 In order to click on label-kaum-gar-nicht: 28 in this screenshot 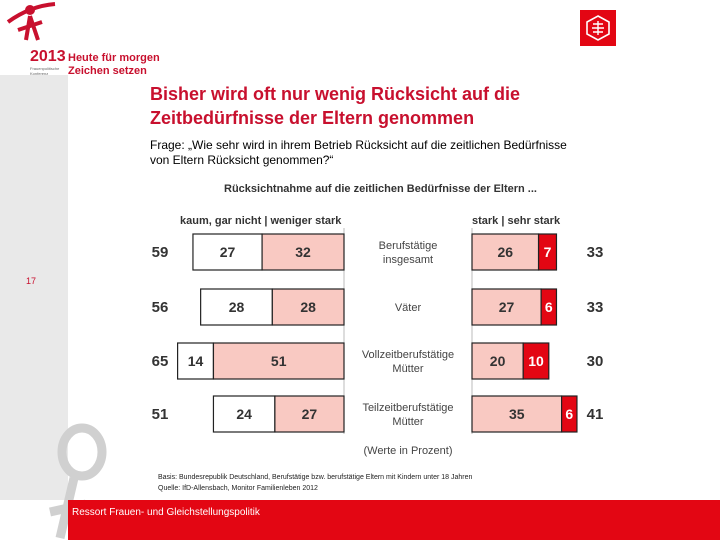, I will do `click(237, 307)`.